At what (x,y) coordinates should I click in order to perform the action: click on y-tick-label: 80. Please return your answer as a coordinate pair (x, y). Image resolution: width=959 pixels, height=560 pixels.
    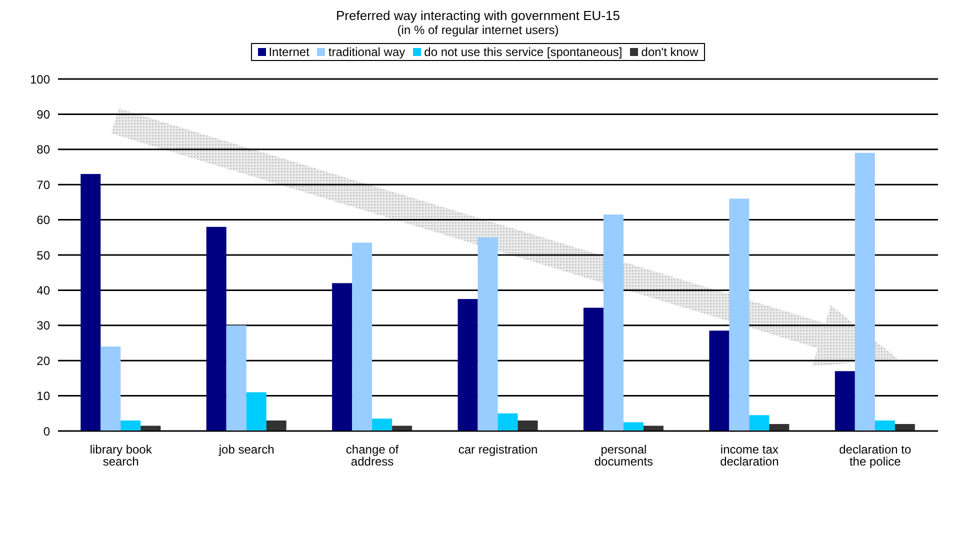
    Looking at the image, I should click on (43, 149).